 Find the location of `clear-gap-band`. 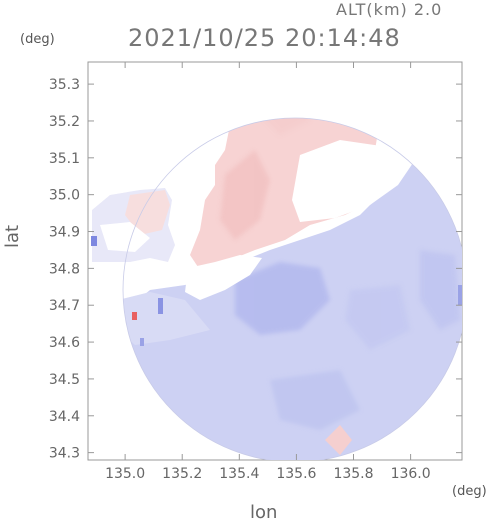

clear-gap-band is located at coordinates (223, 277).